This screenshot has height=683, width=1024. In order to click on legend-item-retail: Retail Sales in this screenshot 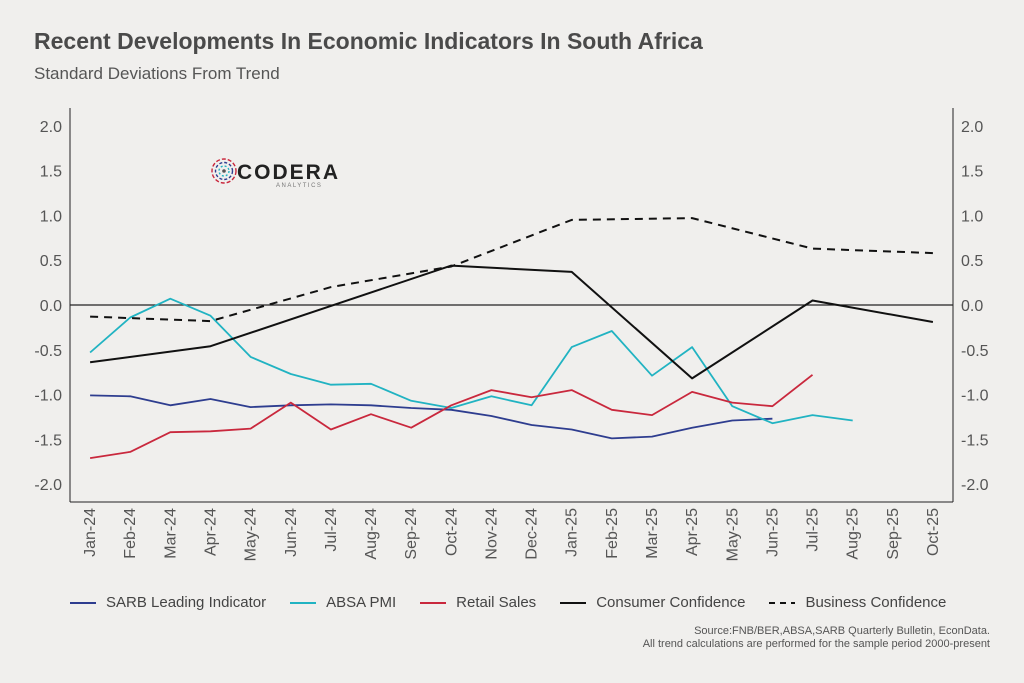, I will do `click(478, 602)`.